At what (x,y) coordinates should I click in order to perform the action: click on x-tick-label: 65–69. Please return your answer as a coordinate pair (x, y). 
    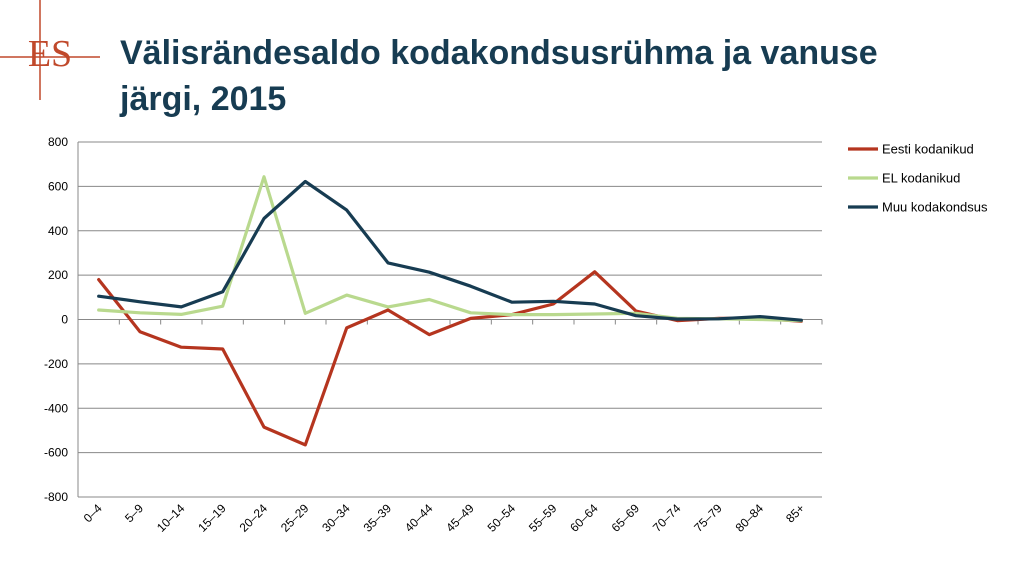
    Looking at the image, I should click on (626, 518).